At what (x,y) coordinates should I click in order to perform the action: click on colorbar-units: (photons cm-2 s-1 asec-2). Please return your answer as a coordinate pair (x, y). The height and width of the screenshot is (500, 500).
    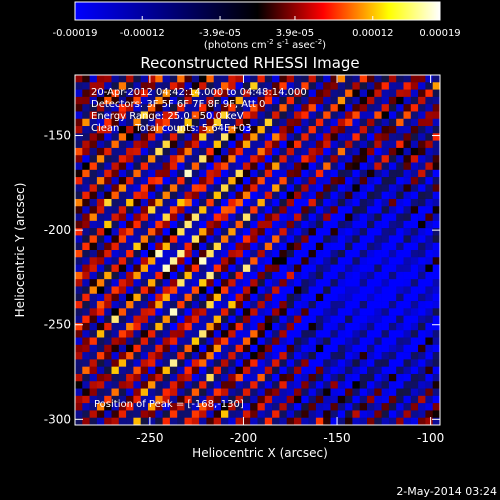
    Looking at the image, I should click on (265, 44).